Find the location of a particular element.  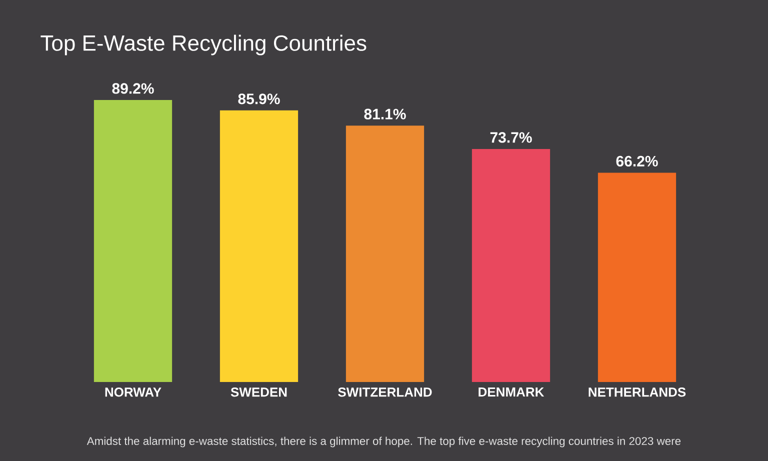

x-tick-label: SWEDEN is located at coordinates (258, 392).